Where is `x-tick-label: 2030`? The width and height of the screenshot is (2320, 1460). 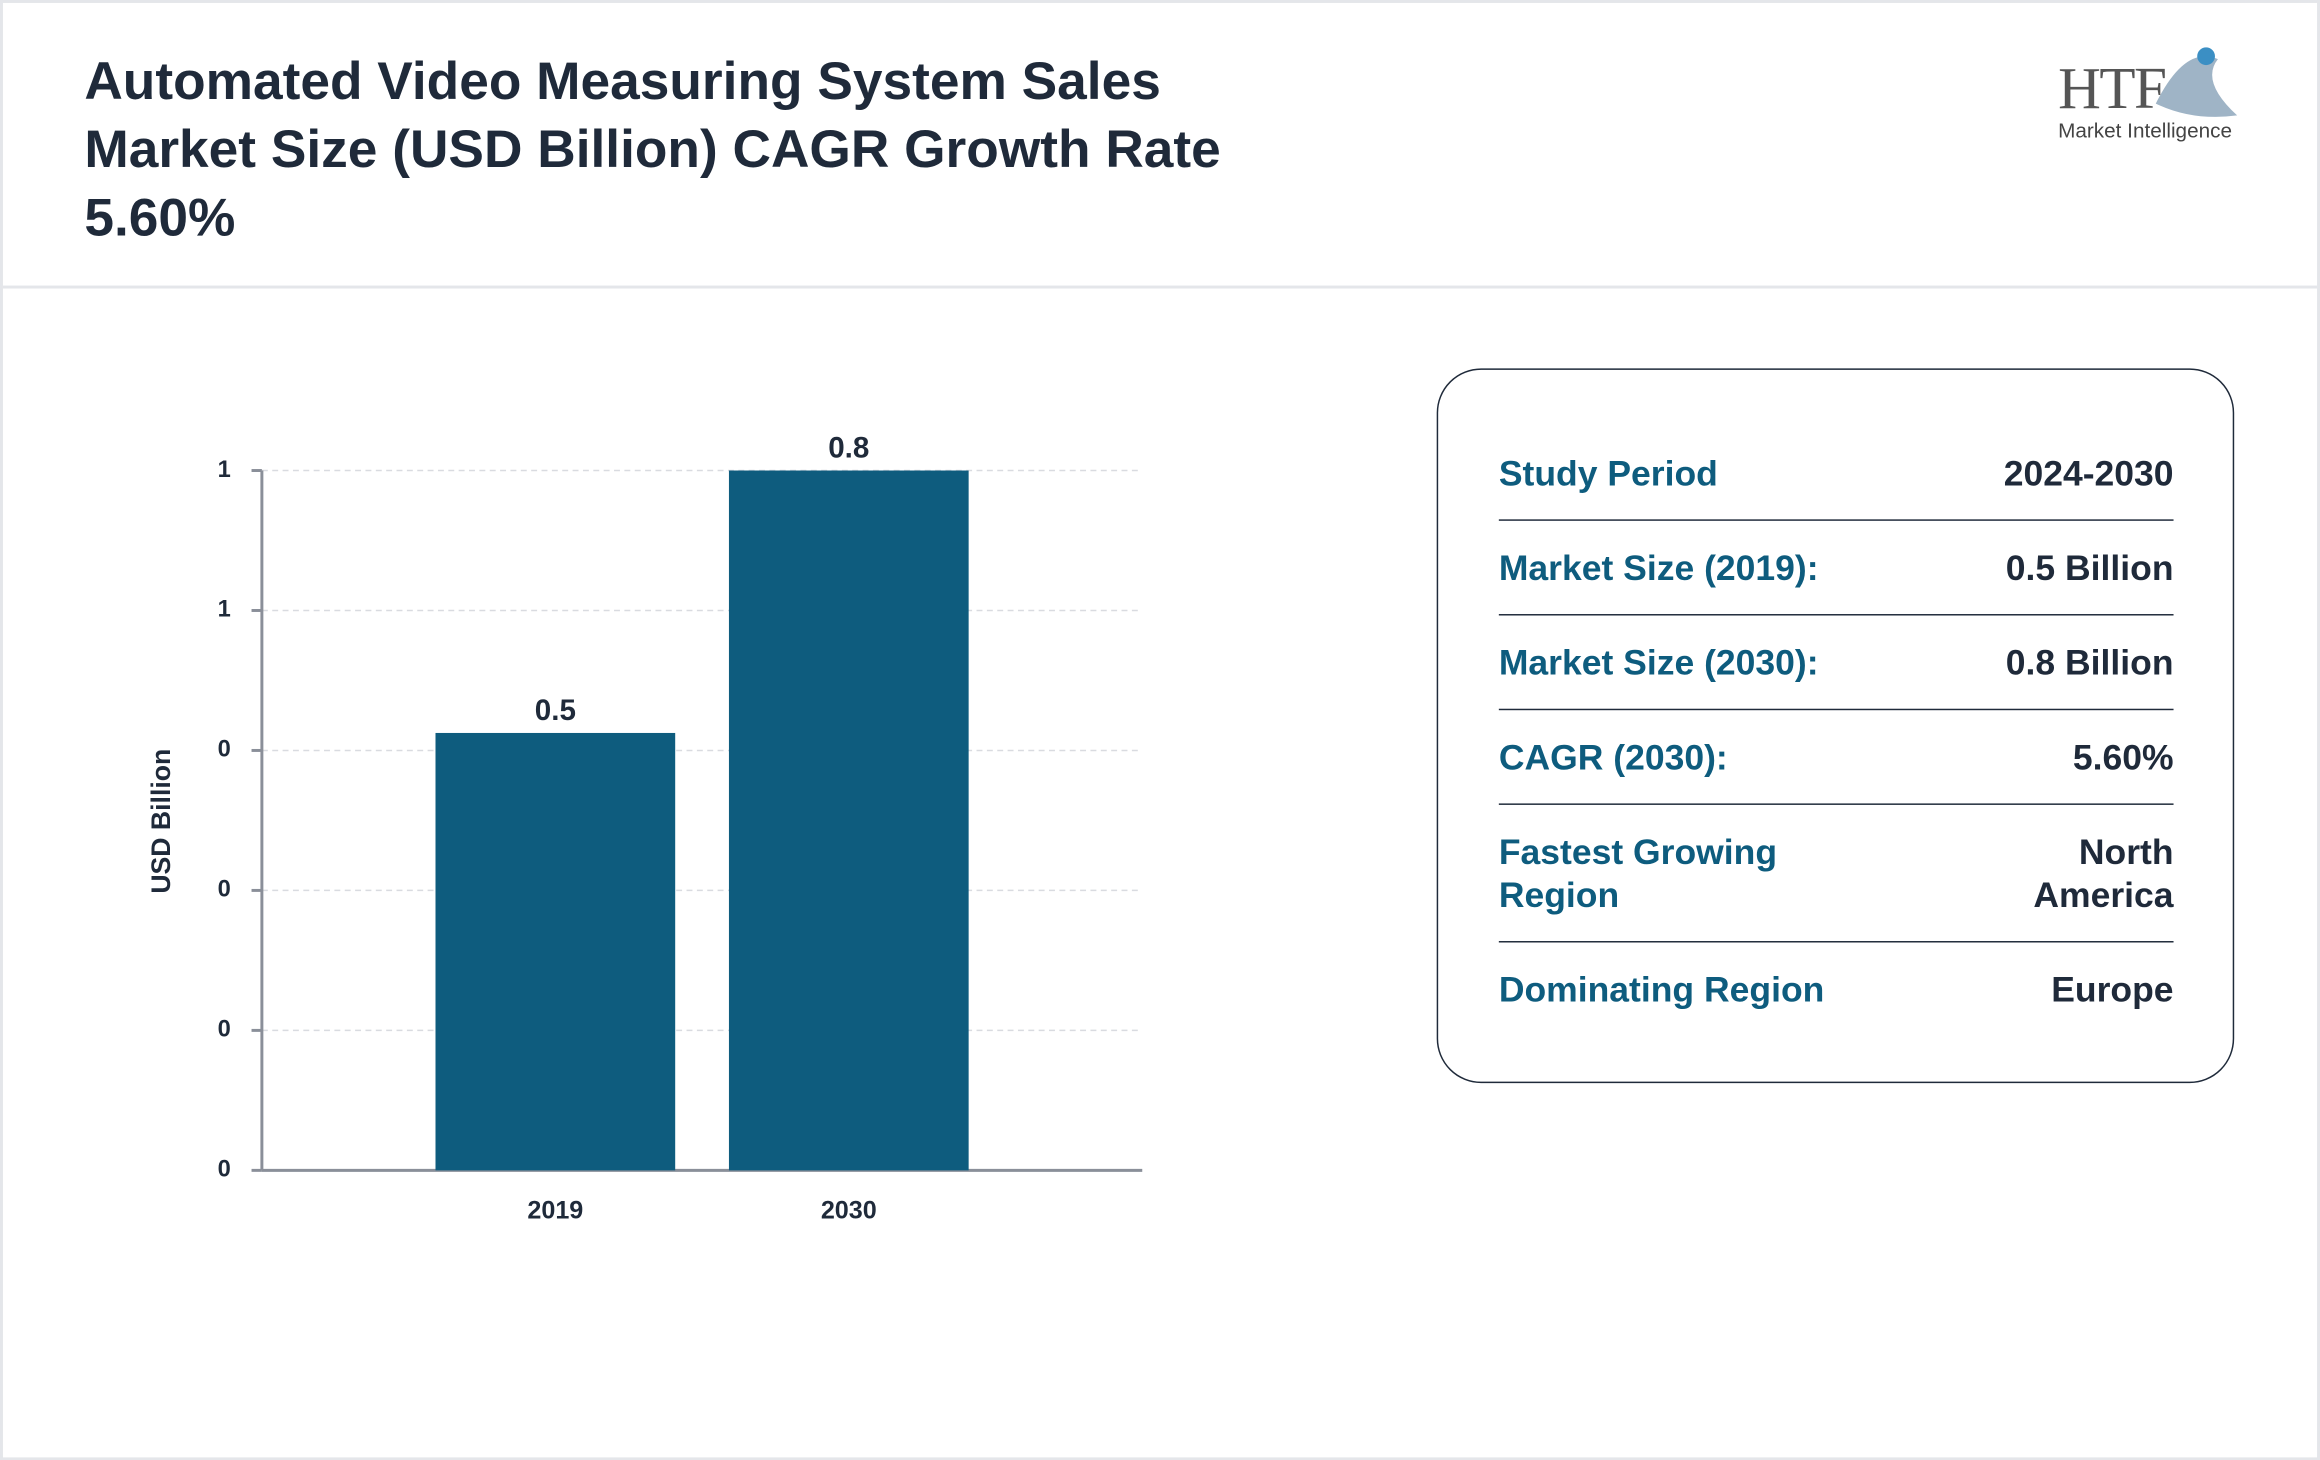
x-tick-label: 2030 is located at coordinates (849, 1210).